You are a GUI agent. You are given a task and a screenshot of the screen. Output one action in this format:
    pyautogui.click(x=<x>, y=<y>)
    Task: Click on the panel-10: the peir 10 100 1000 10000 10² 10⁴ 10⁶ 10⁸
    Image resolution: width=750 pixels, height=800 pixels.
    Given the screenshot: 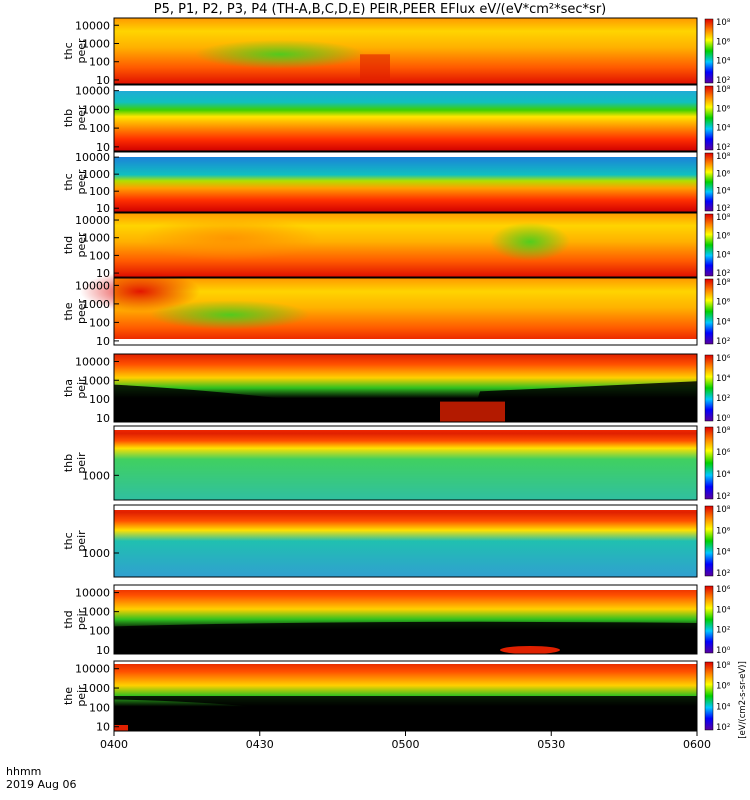 What is the action you would take?
    pyautogui.click(x=396, y=697)
    